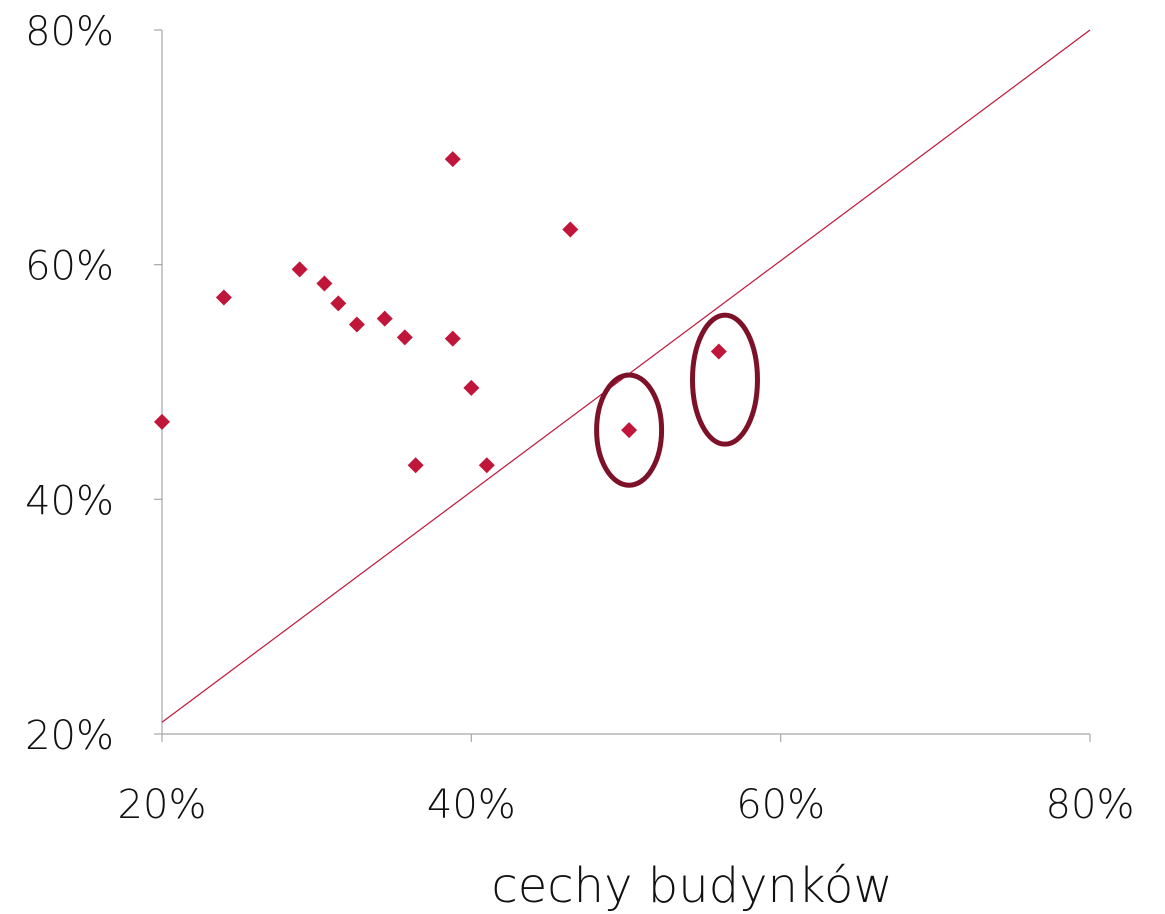 This screenshot has height=914, width=1165. I want to click on x-tick-label: 80%, so click(1090, 805).